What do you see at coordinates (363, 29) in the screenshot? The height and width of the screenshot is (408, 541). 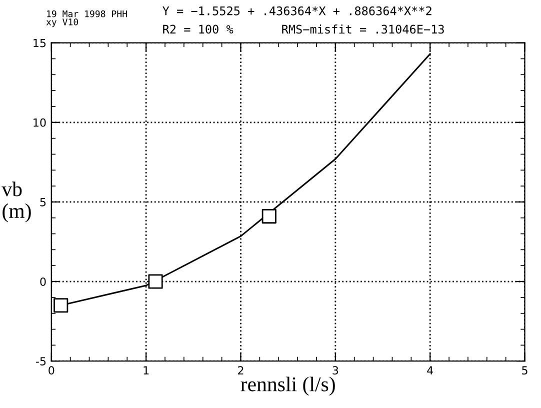 I see `text: RMS−misfit = .31046E−13` at bounding box center [363, 29].